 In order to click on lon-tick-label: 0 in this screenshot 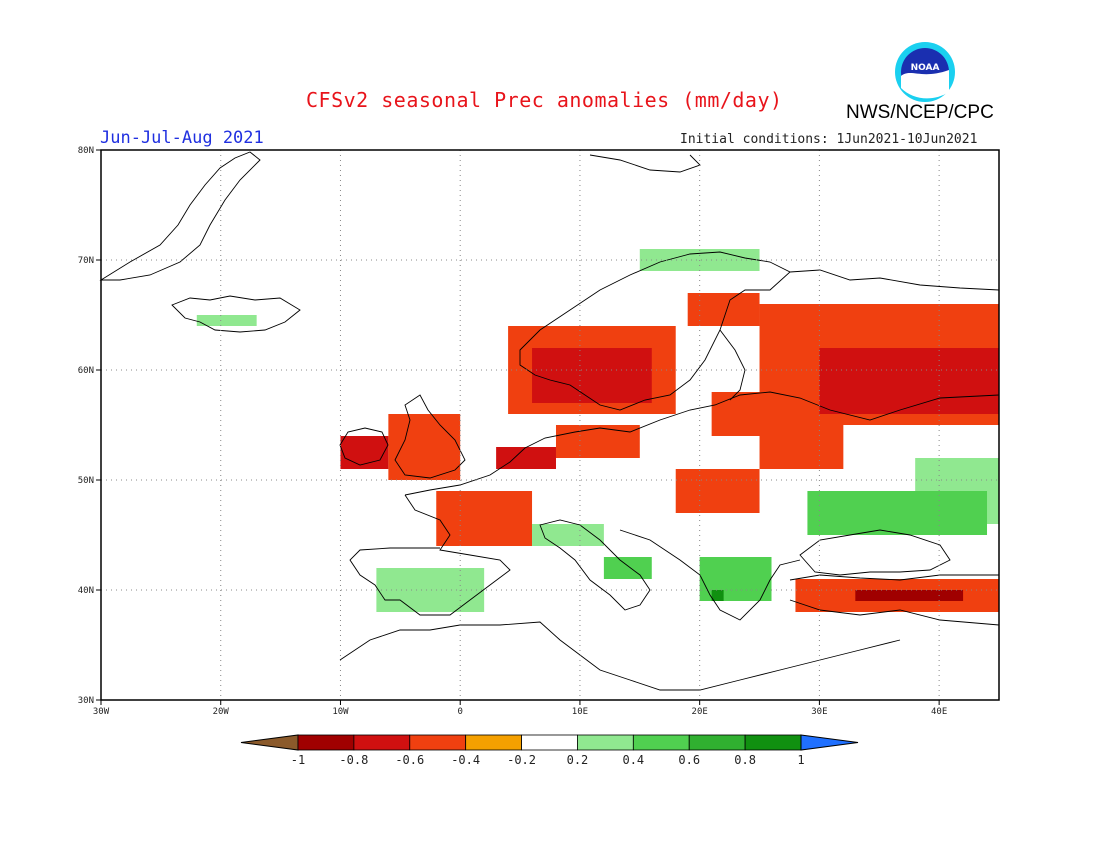, I will do `click(459, 712)`.